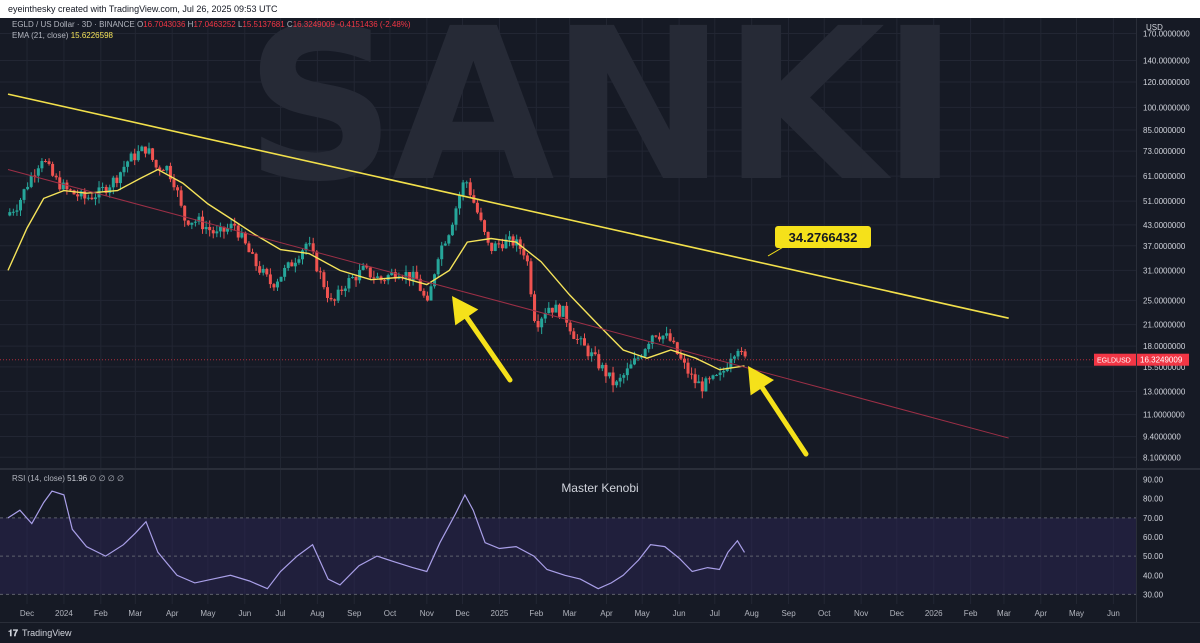 The height and width of the screenshot is (643, 1200). I want to click on axis-divider, so click(1136, 320).